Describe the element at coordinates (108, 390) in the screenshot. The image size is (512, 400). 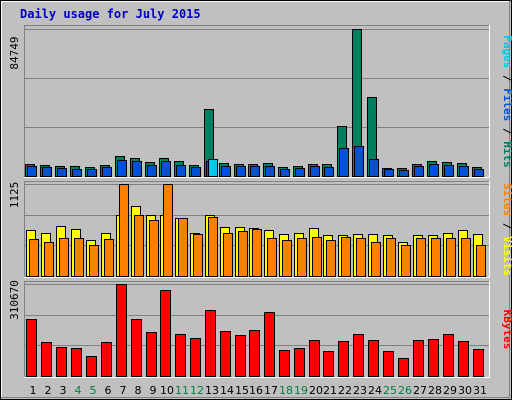
I see `x-tick-label-day-6: 6` at that location.